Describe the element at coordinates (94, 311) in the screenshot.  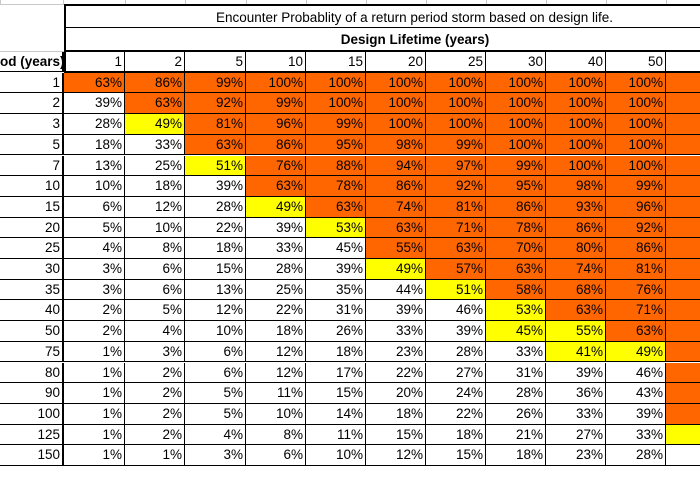
I see `table-cell: 2%` at that location.